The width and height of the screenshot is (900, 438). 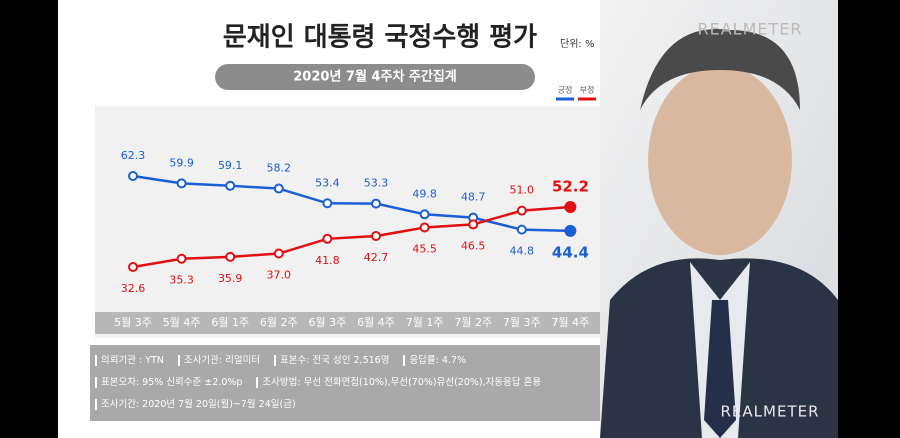 I want to click on x-tick-label: 6월 4주, so click(x=376, y=322).